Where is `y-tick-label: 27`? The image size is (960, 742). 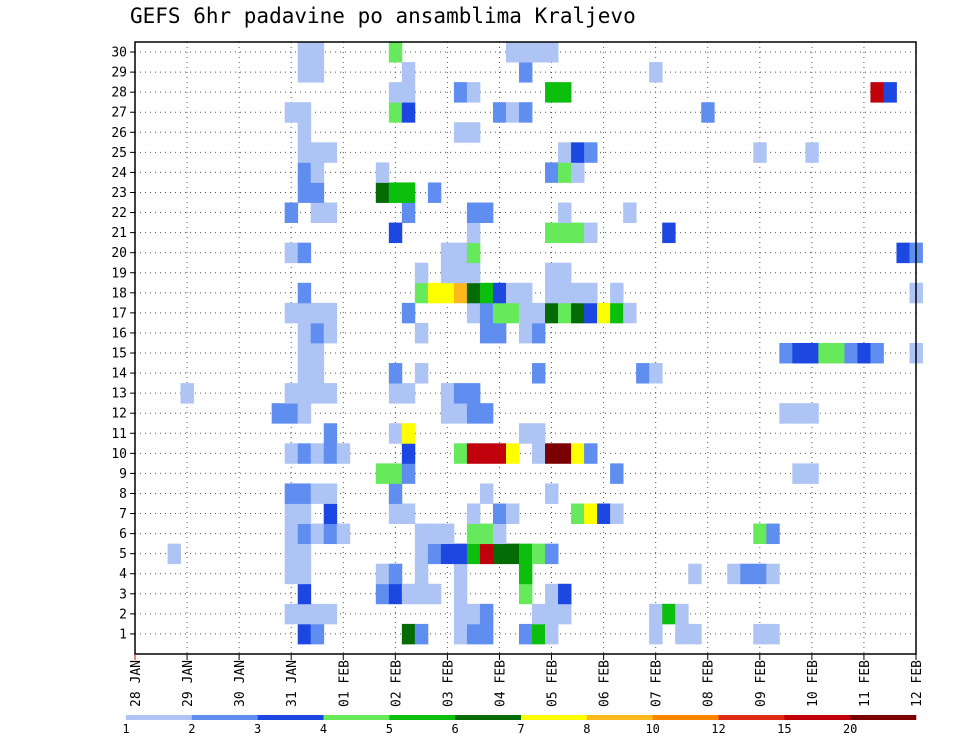
y-tick-label: 27 is located at coordinates (119, 113).